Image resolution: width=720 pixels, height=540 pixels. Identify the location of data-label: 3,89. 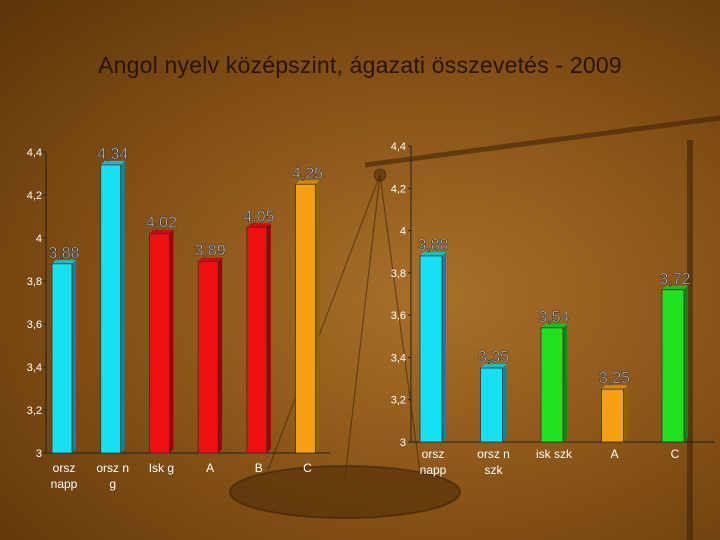
(210, 251).